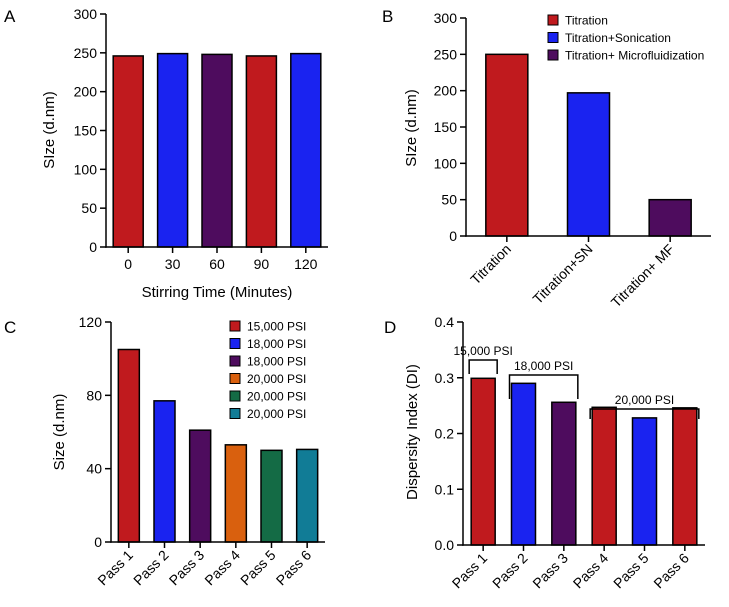  What do you see at coordinates (562, 274) in the screenshot?
I see `panel-b-xtick-label: Titration+SN` at bounding box center [562, 274].